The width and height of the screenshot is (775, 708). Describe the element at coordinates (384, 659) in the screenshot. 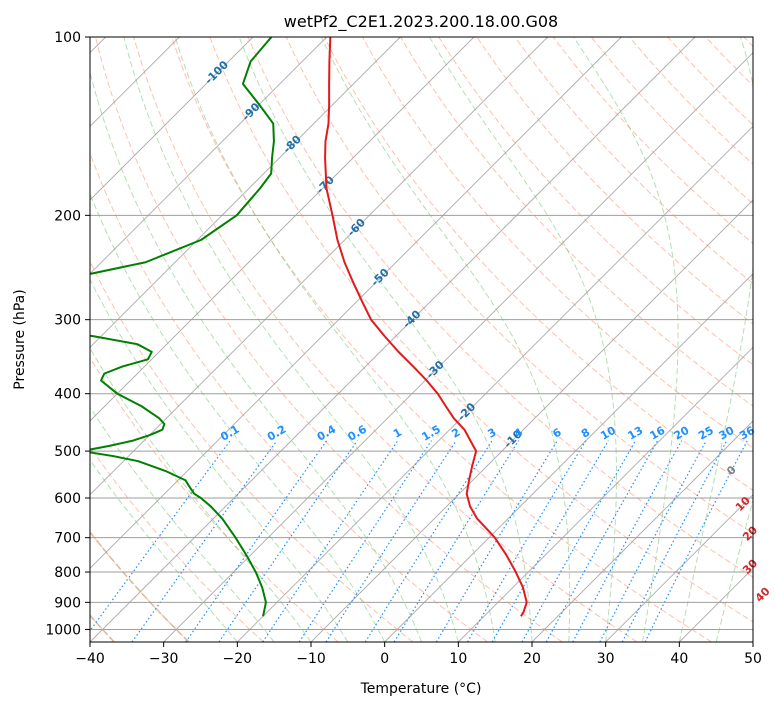

I see `x-tick-label: 0` at that location.